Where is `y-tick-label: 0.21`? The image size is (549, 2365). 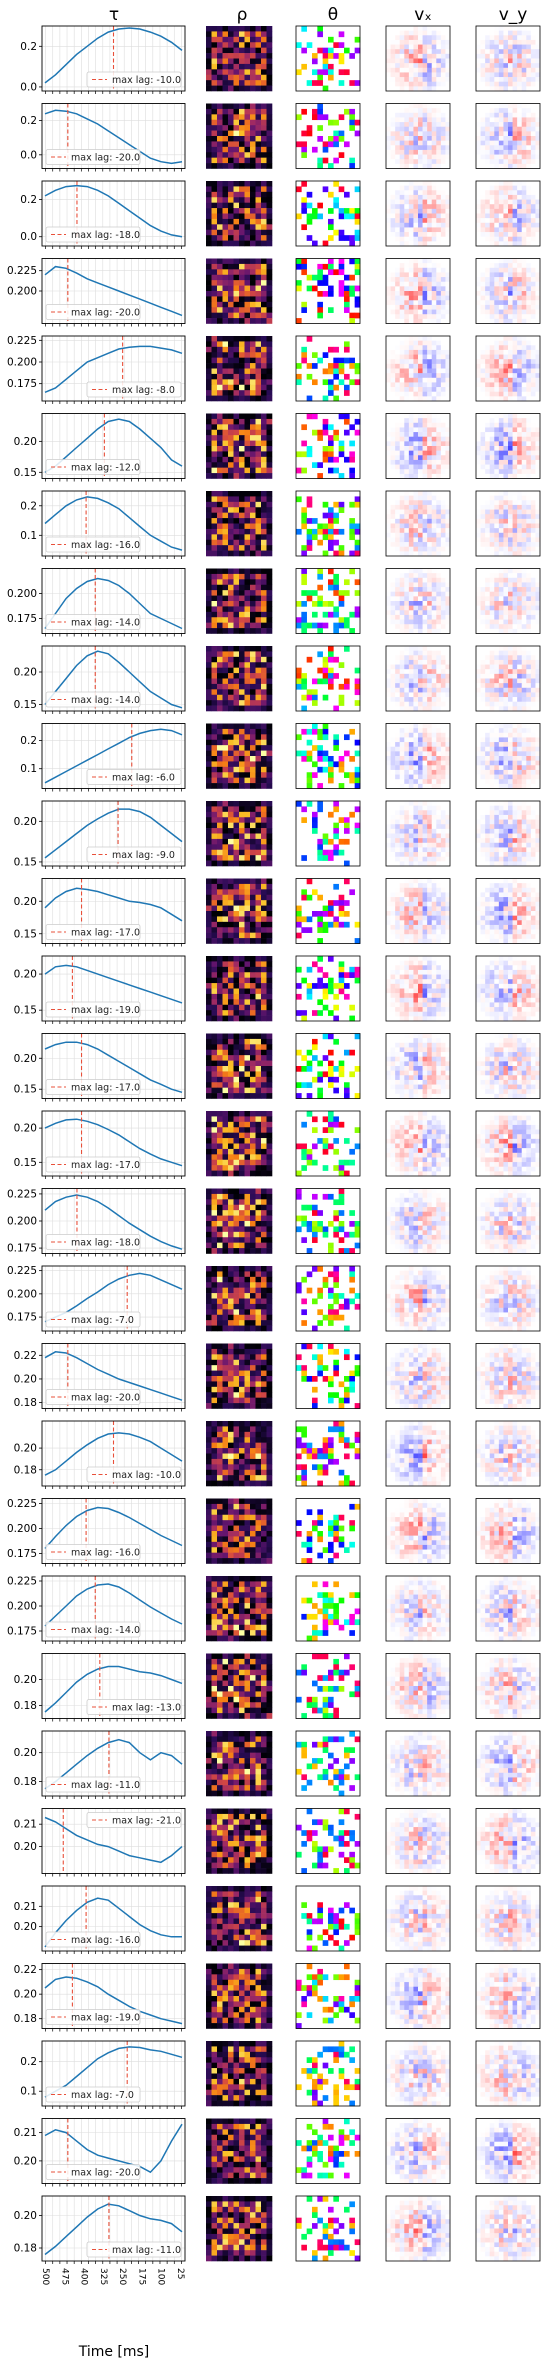
y-tick-label: 0.21 is located at coordinates (25, 1907).